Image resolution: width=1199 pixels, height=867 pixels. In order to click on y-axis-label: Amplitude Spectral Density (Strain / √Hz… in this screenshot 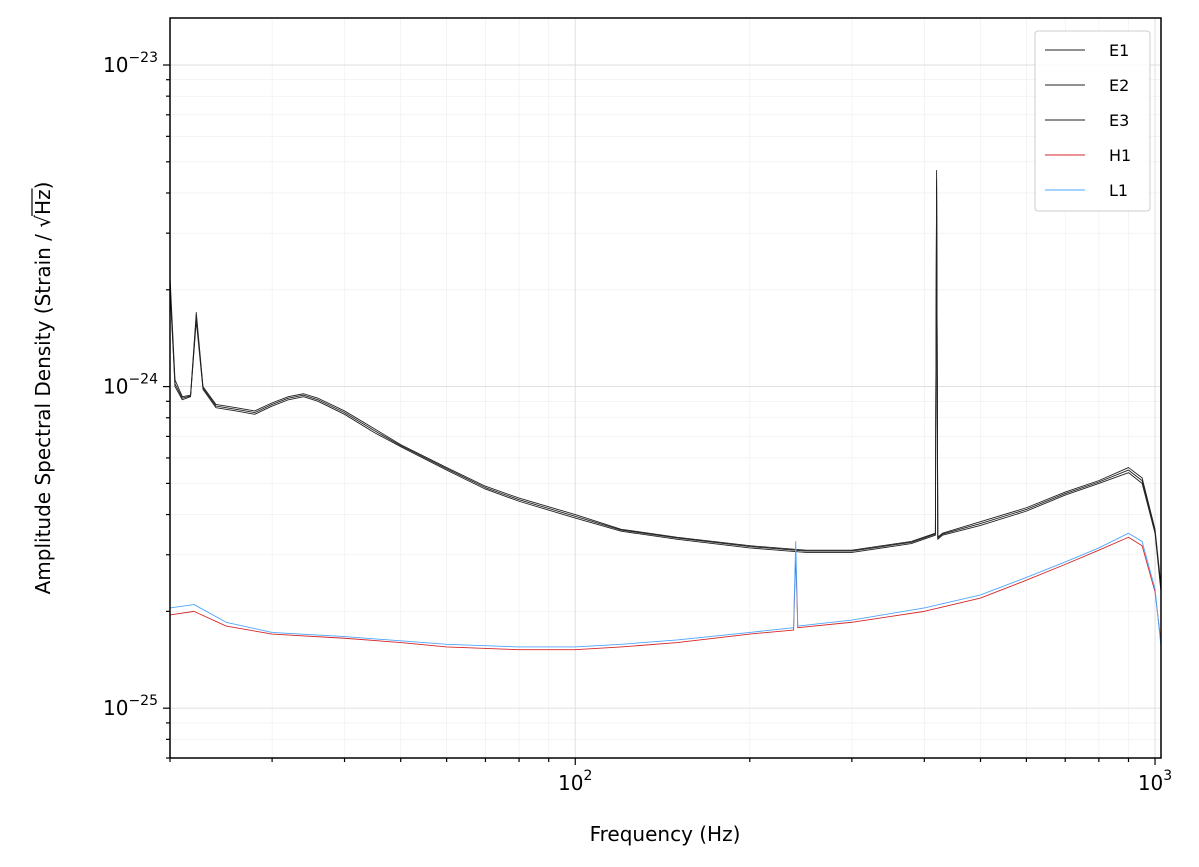, I will do `click(43, 388)`.